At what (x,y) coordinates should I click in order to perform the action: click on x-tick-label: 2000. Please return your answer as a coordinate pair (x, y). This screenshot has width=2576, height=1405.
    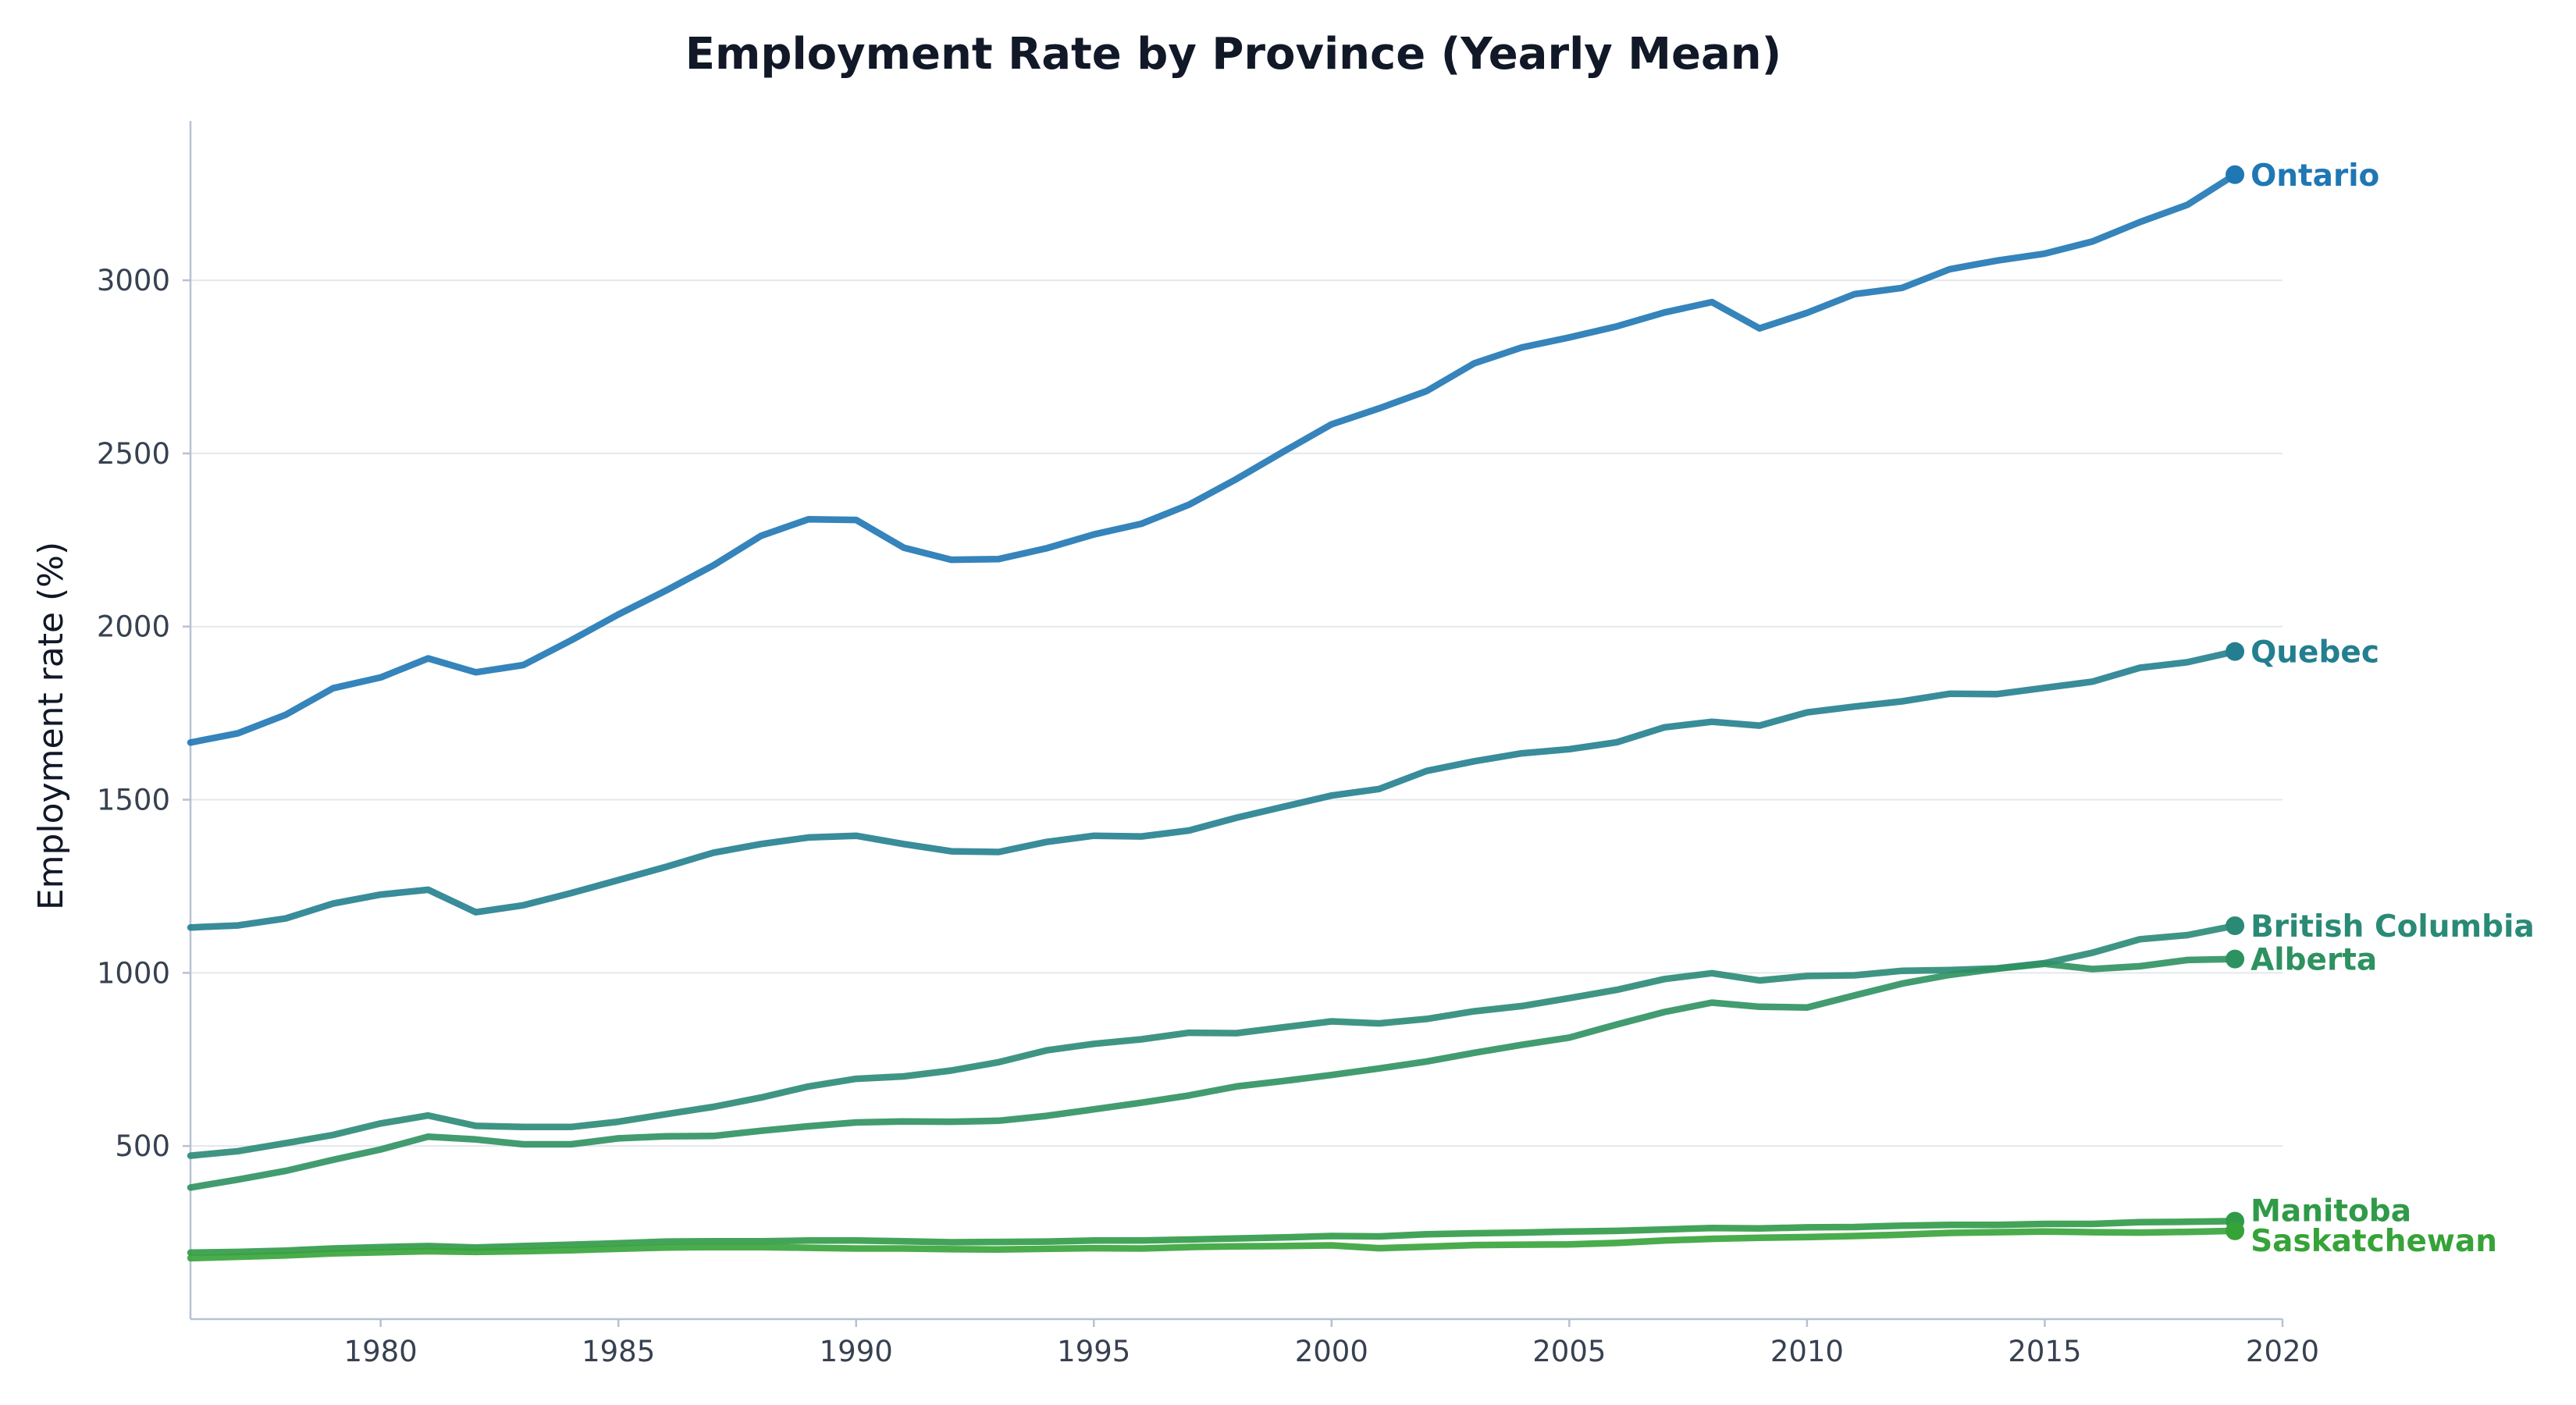
    Looking at the image, I should click on (1331, 1352).